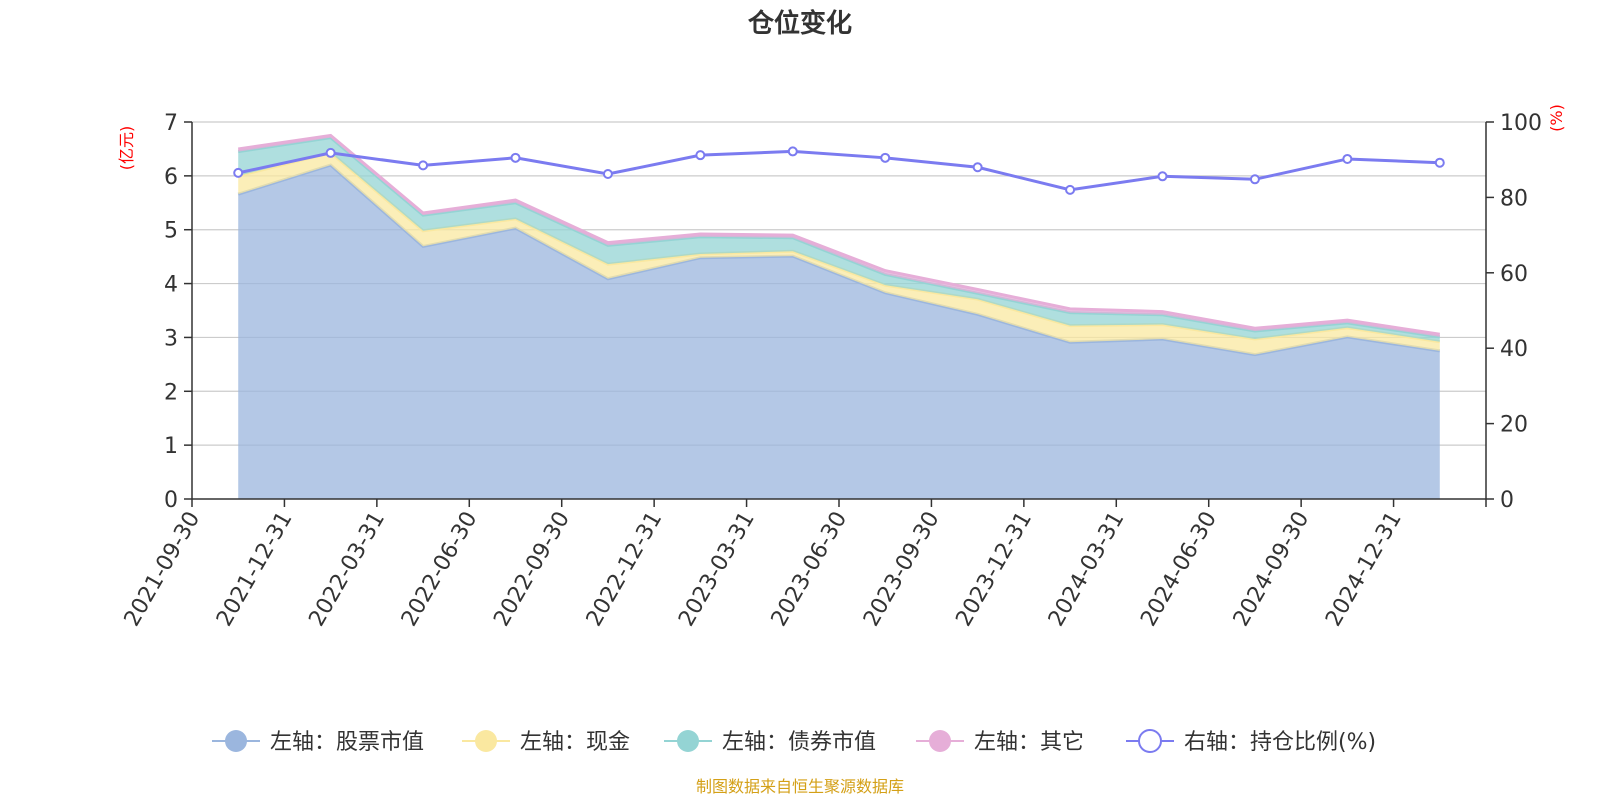  Describe the element at coordinates (1029, 742) in the screenshot. I see `legend-label: 左轴：其它` at that location.